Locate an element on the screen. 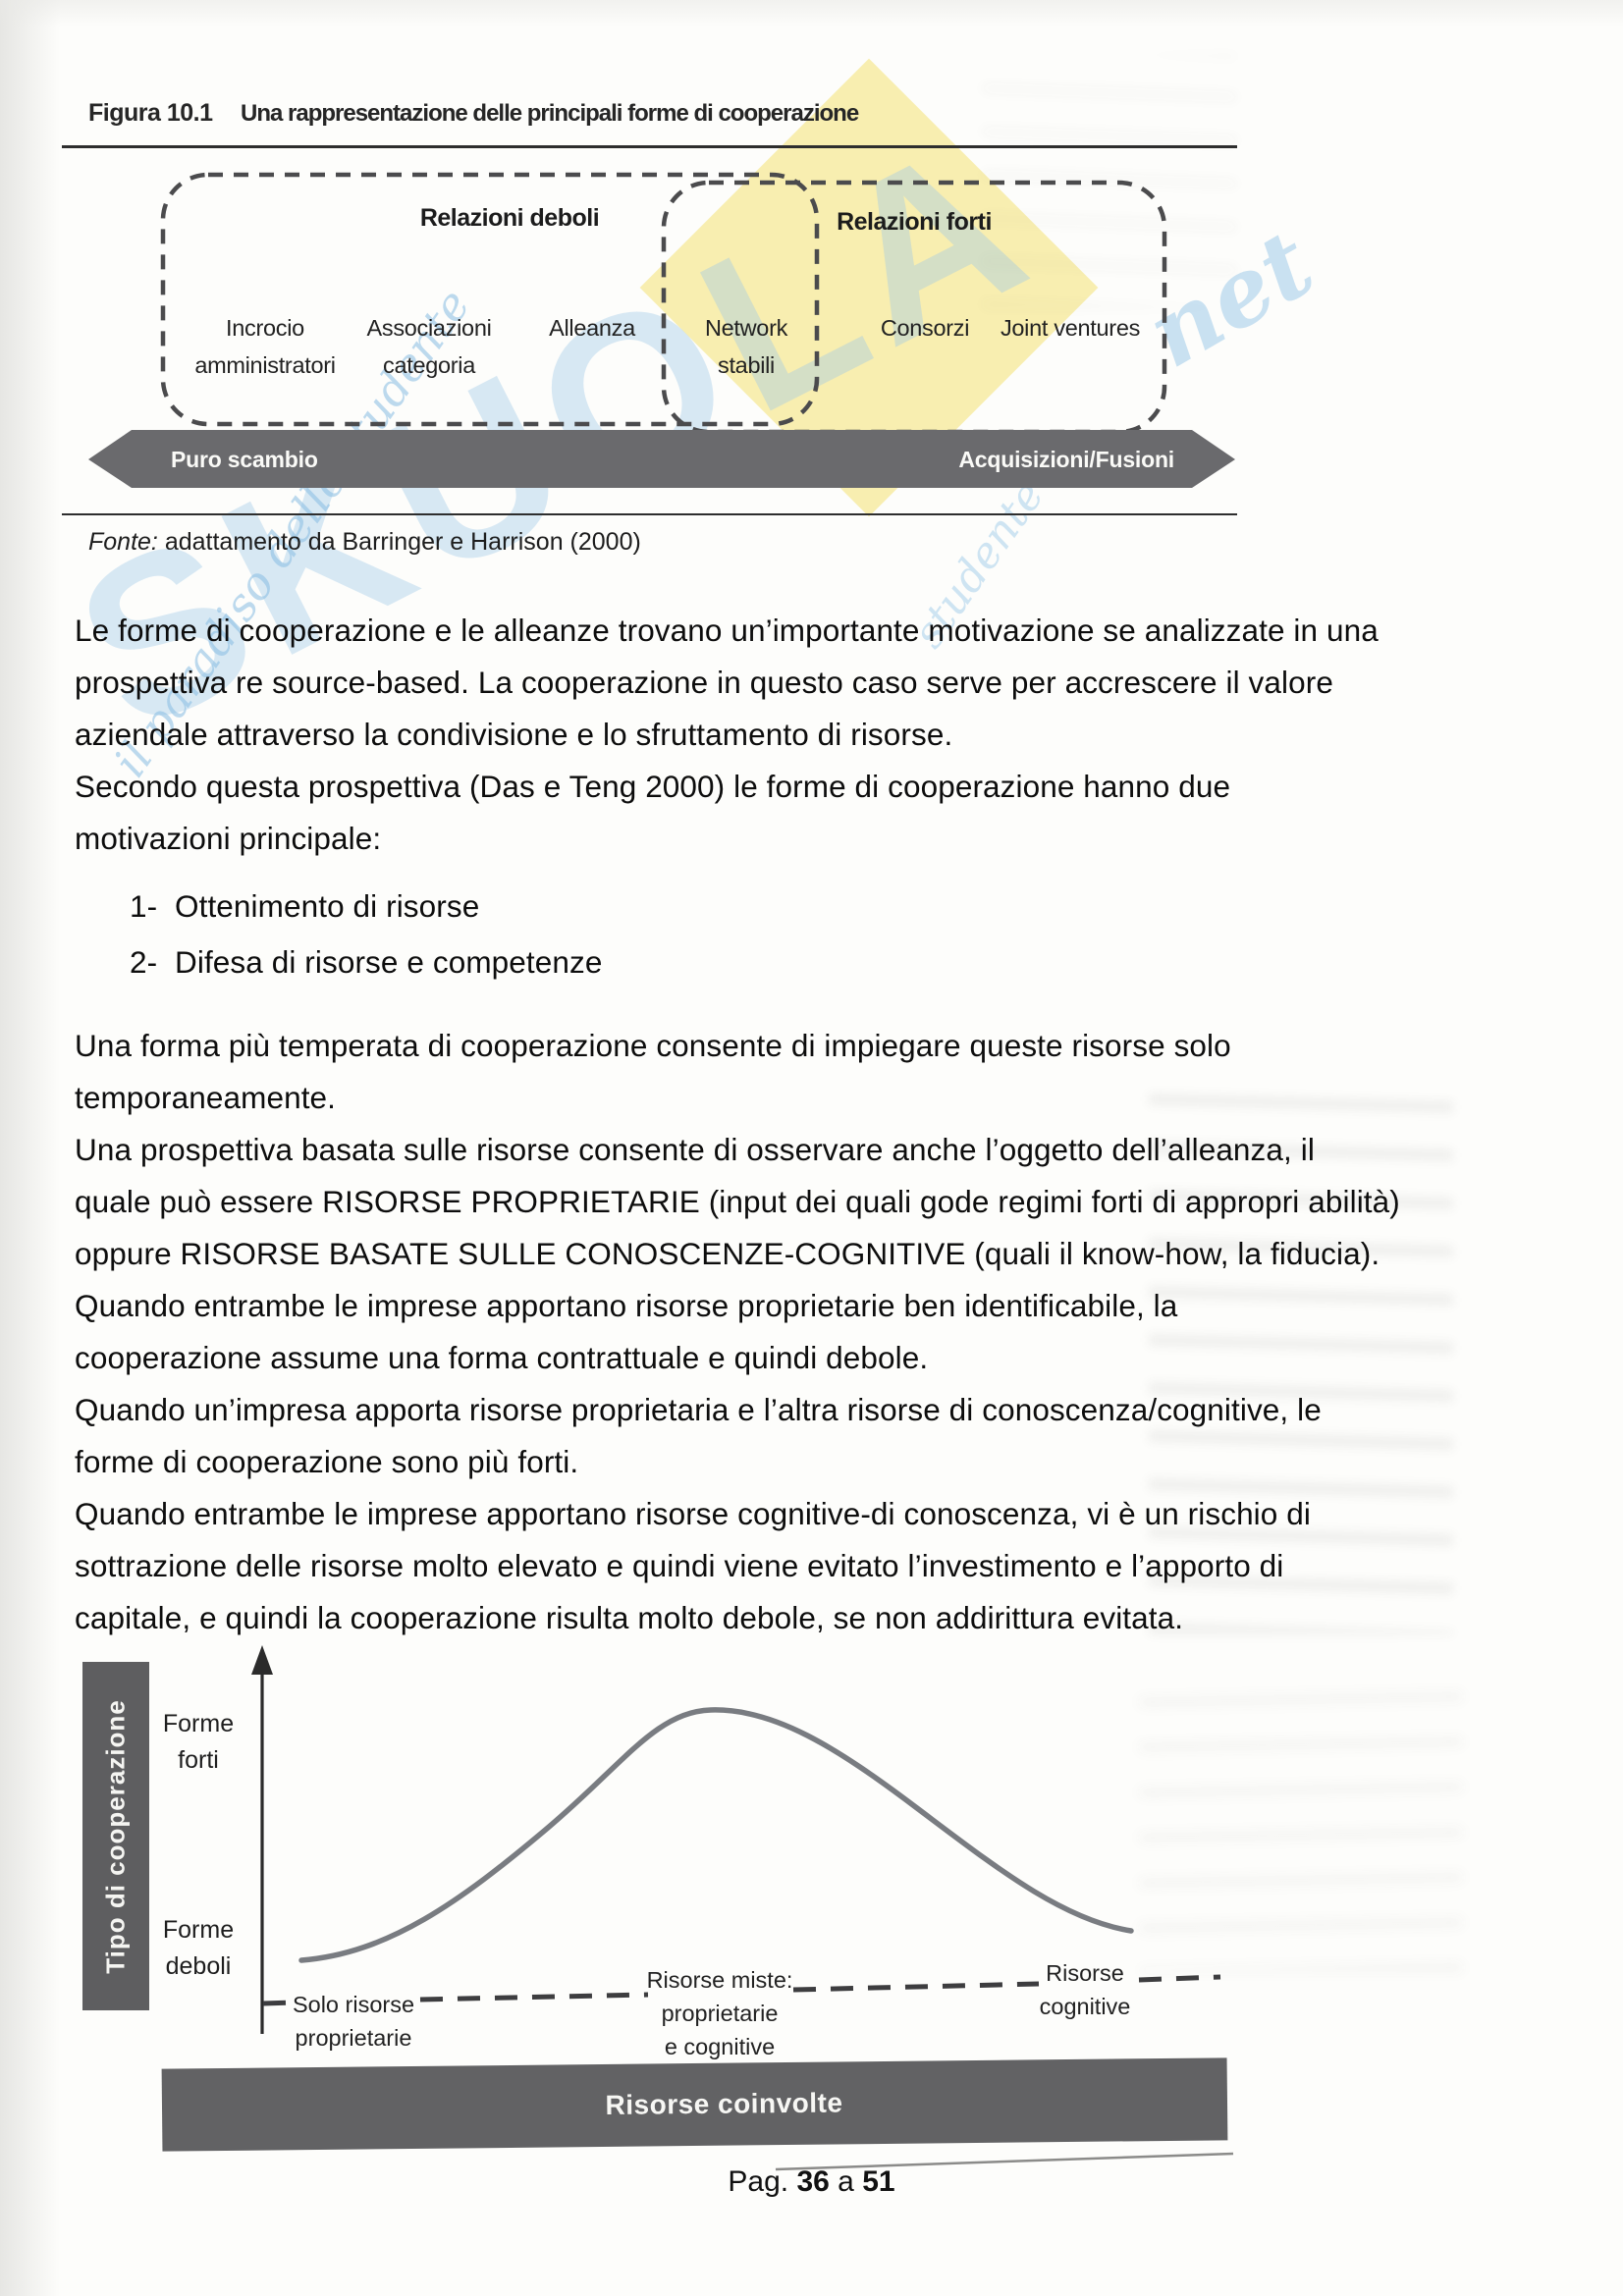 The image size is (1623, 2296). cooperation-form-item: Alleanza is located at coordinates (592, 328).